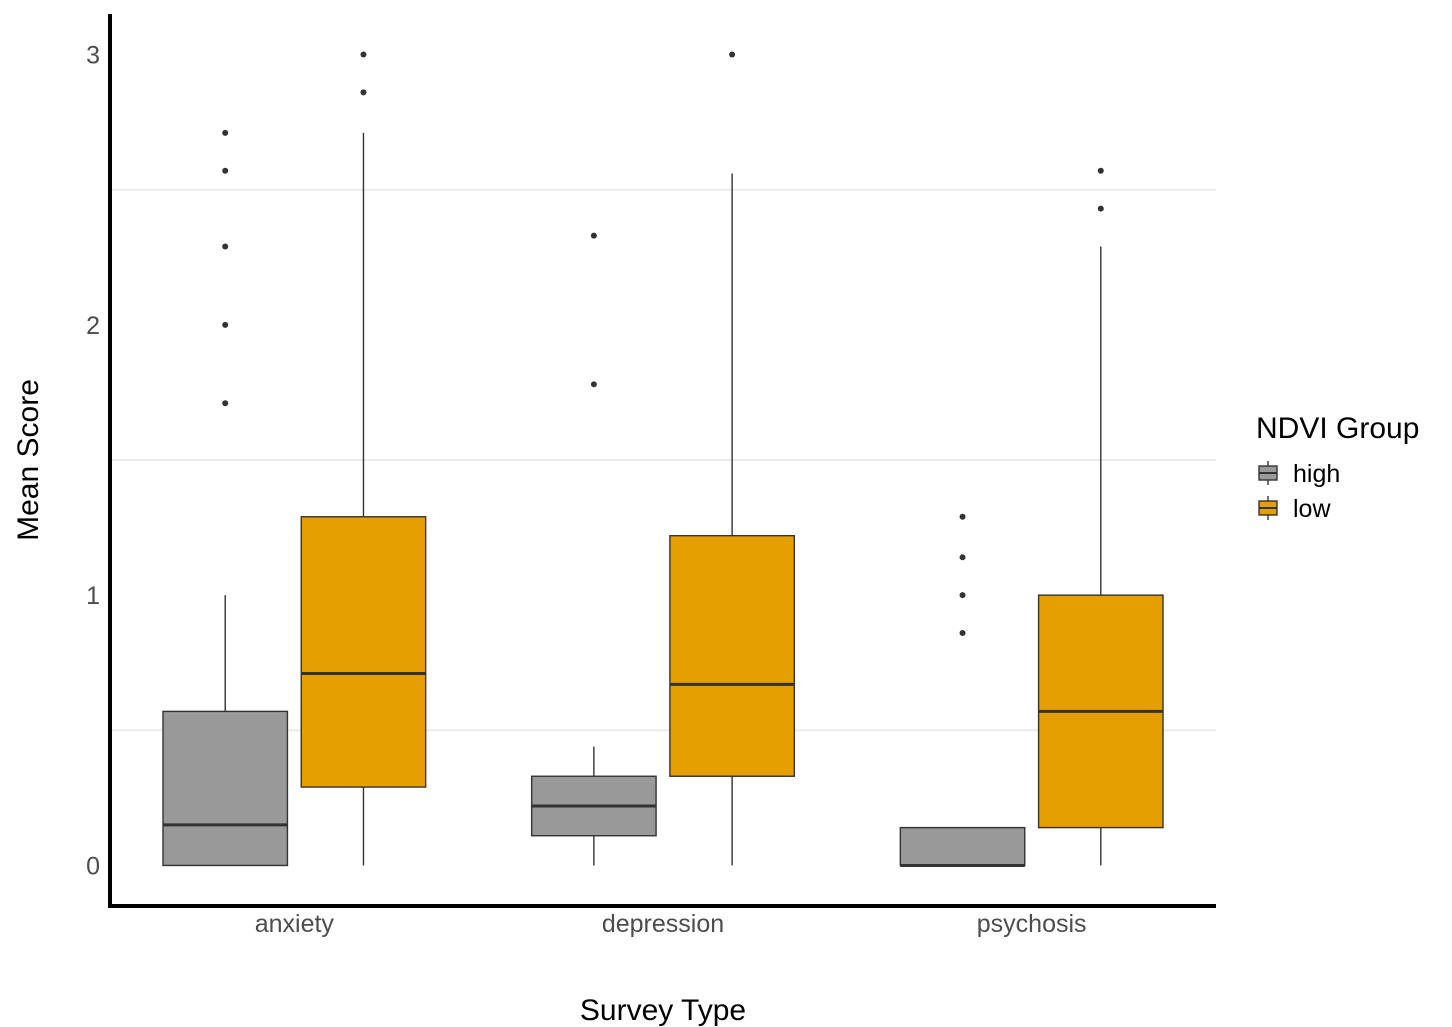  I want to click on y-tick-label: 0, so click(93, 866).